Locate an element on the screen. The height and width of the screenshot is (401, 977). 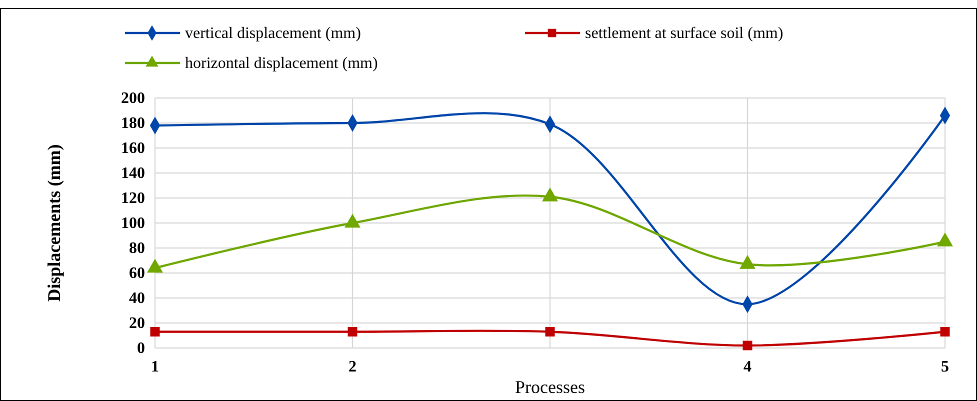
x-tick-label: 4 is located at coordinates (748, 367).